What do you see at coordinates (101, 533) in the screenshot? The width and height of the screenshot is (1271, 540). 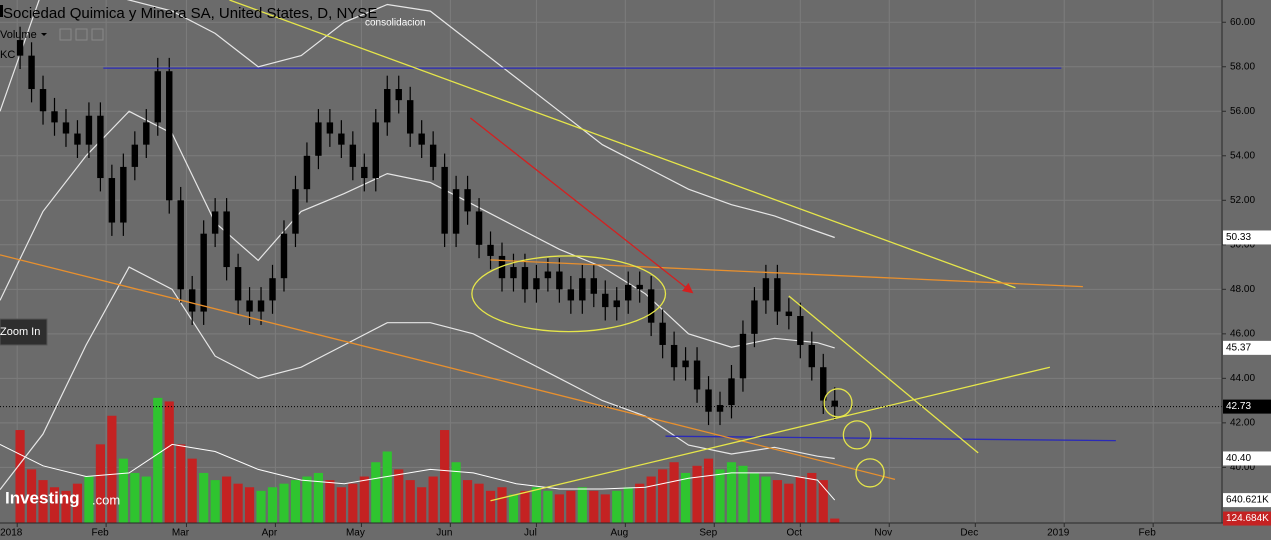 I see `x-tick-label: Feb` at bounding box center [101, 533].